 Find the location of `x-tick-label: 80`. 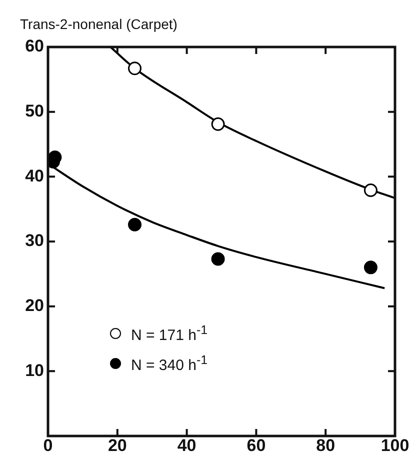

x-tick-label: 80 is located at coordinates (326, 445).